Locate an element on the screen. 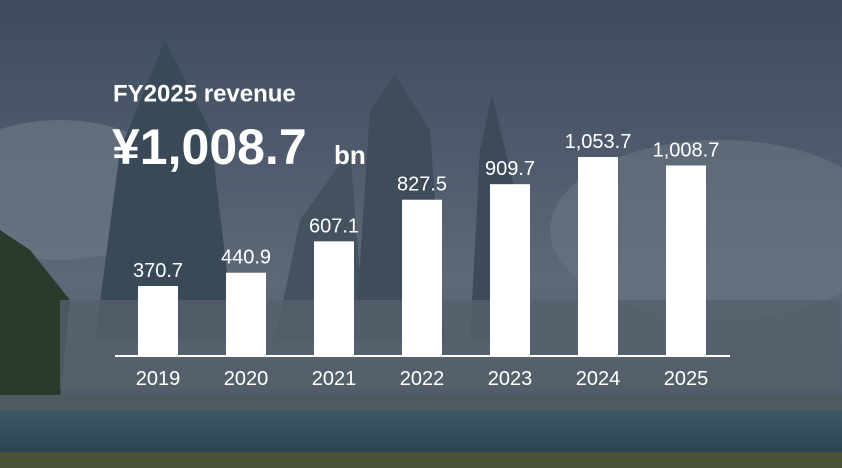 The height and width of the screenshot is (468, 842). value-label: 1,008.7 is located at coordinates (686, 150).